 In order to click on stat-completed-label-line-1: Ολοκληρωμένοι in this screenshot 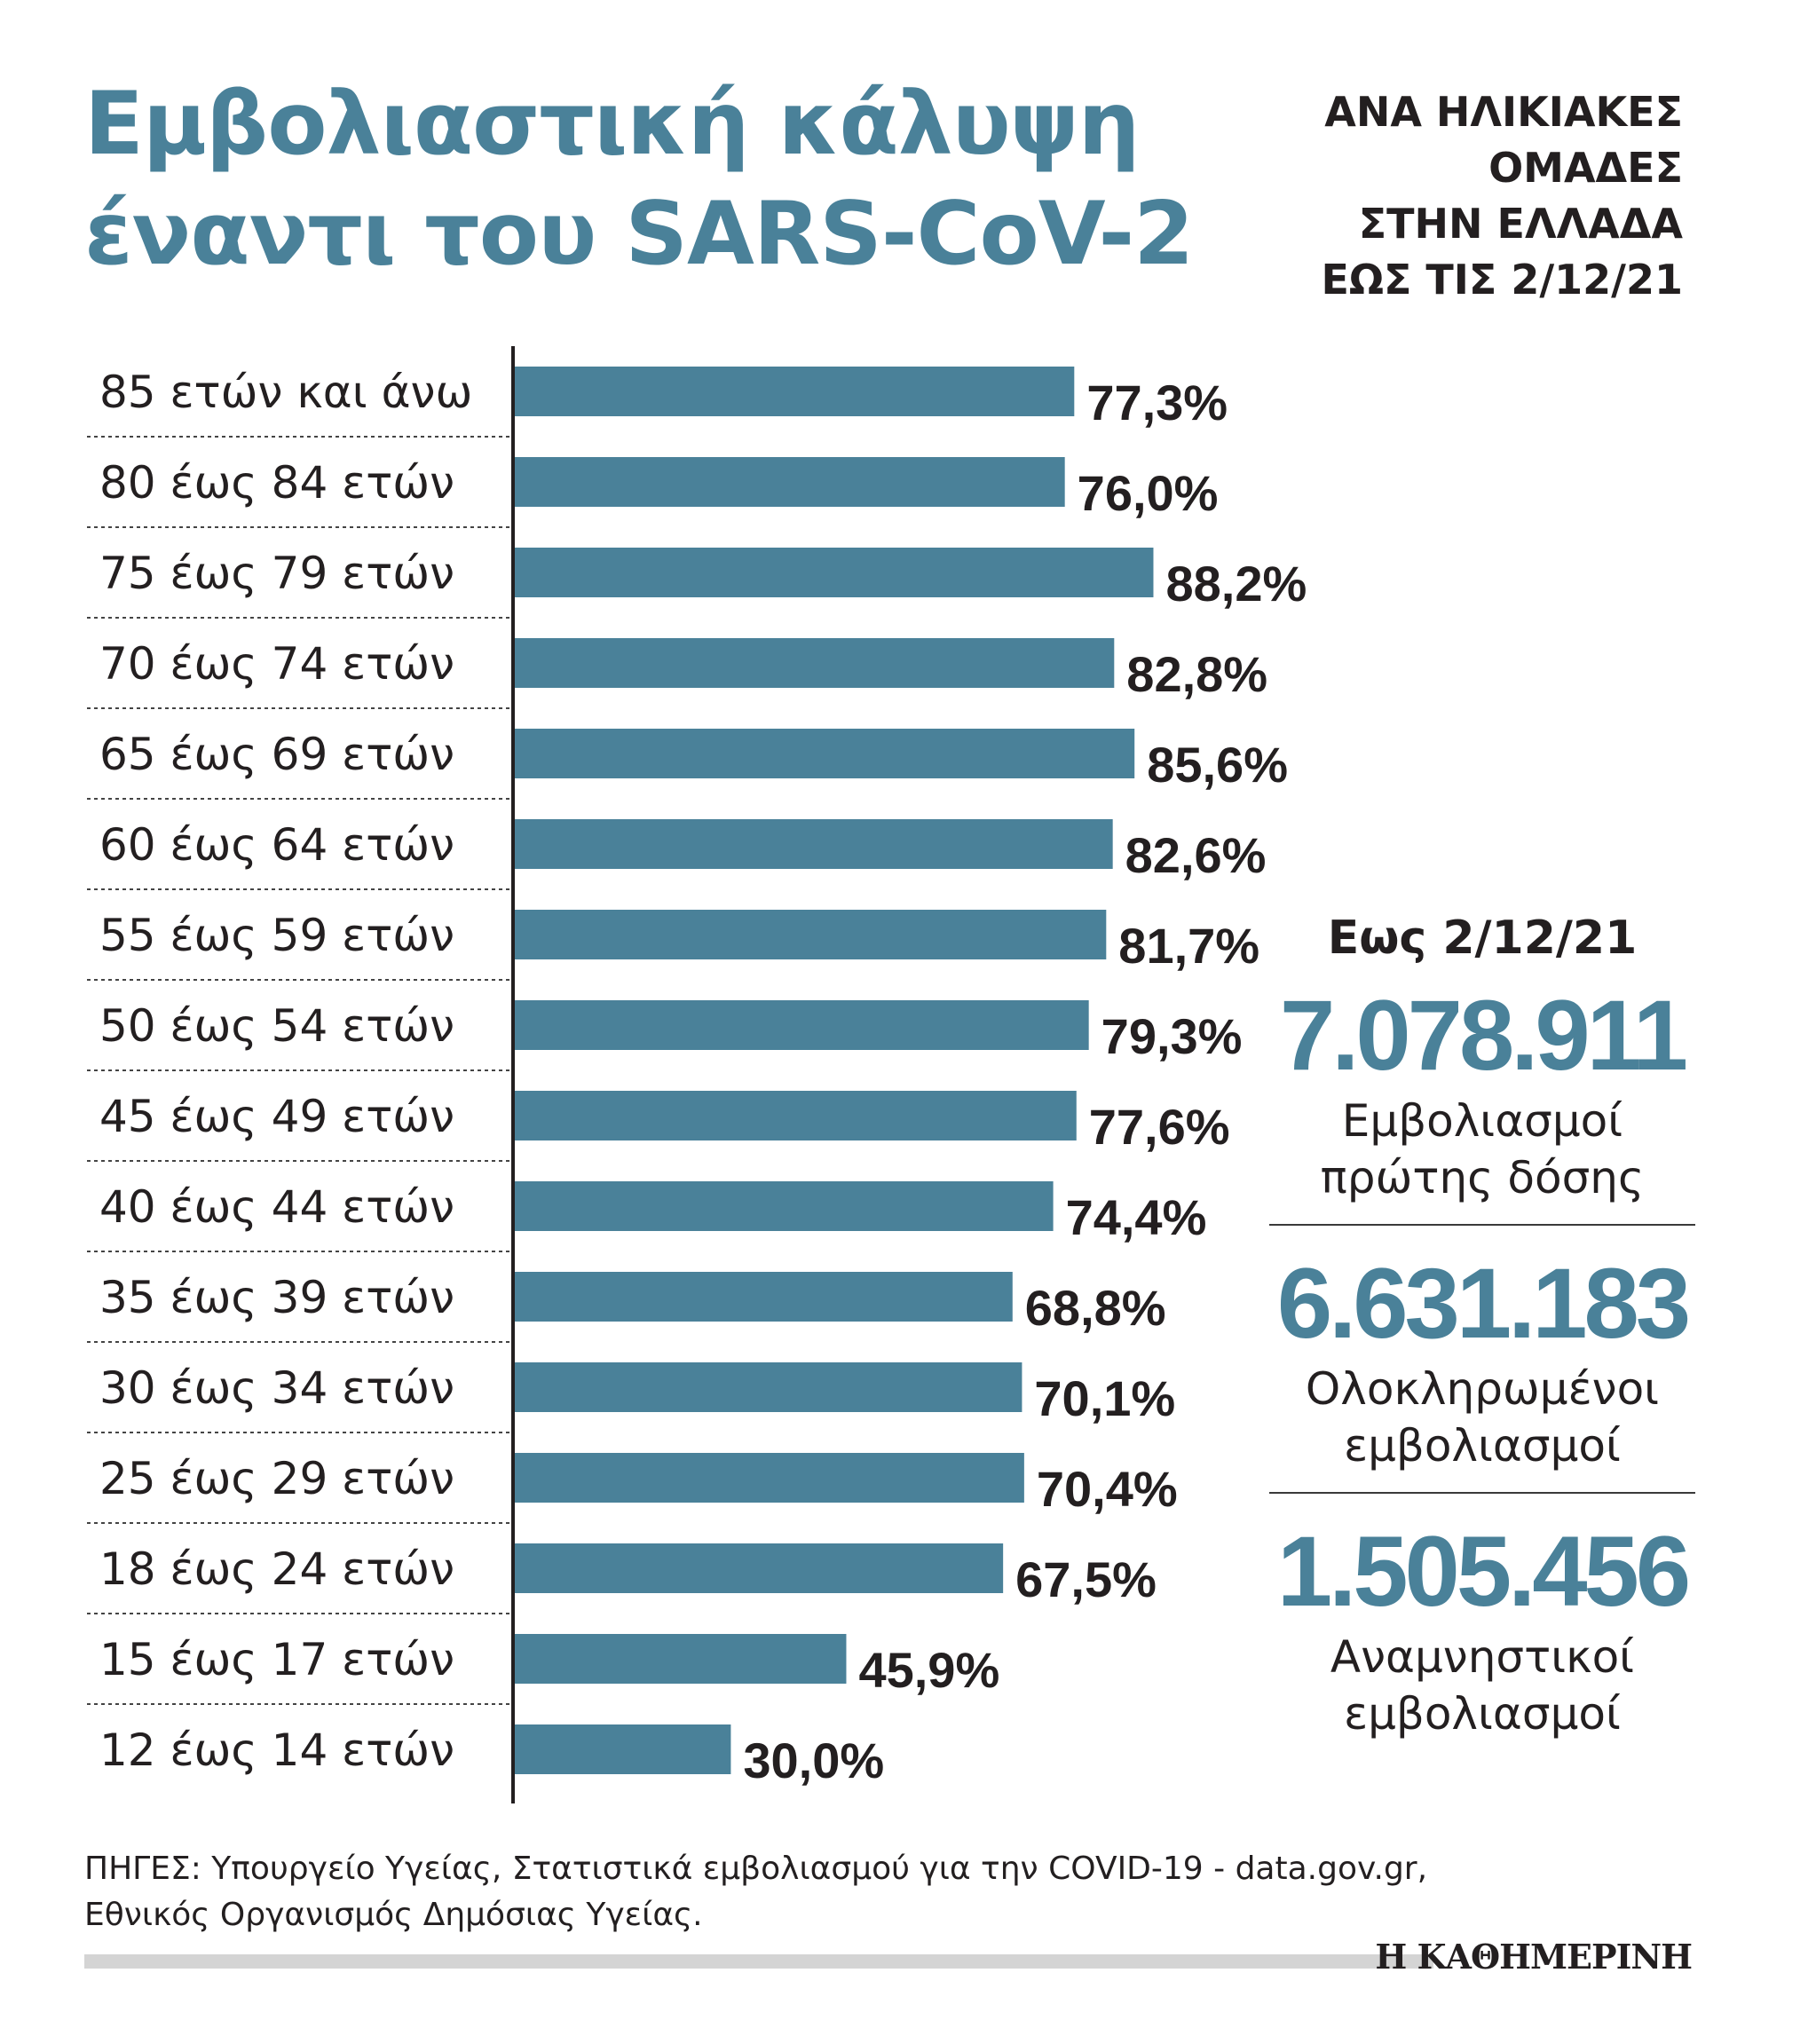, I will do `click(1482, 1389)`.